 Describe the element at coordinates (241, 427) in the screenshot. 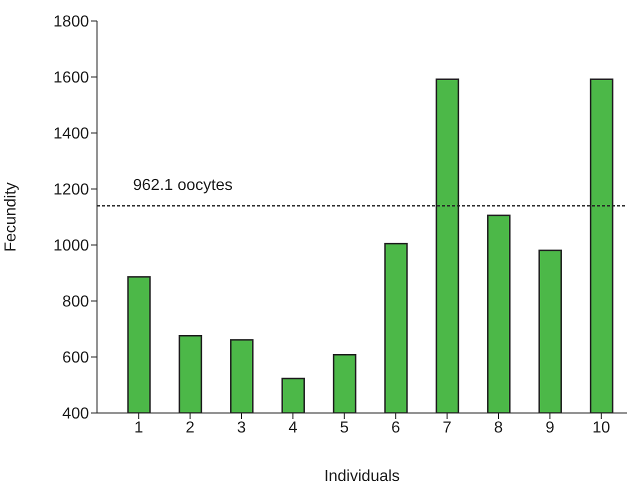

I see `x-tick-label: 3` at that location.